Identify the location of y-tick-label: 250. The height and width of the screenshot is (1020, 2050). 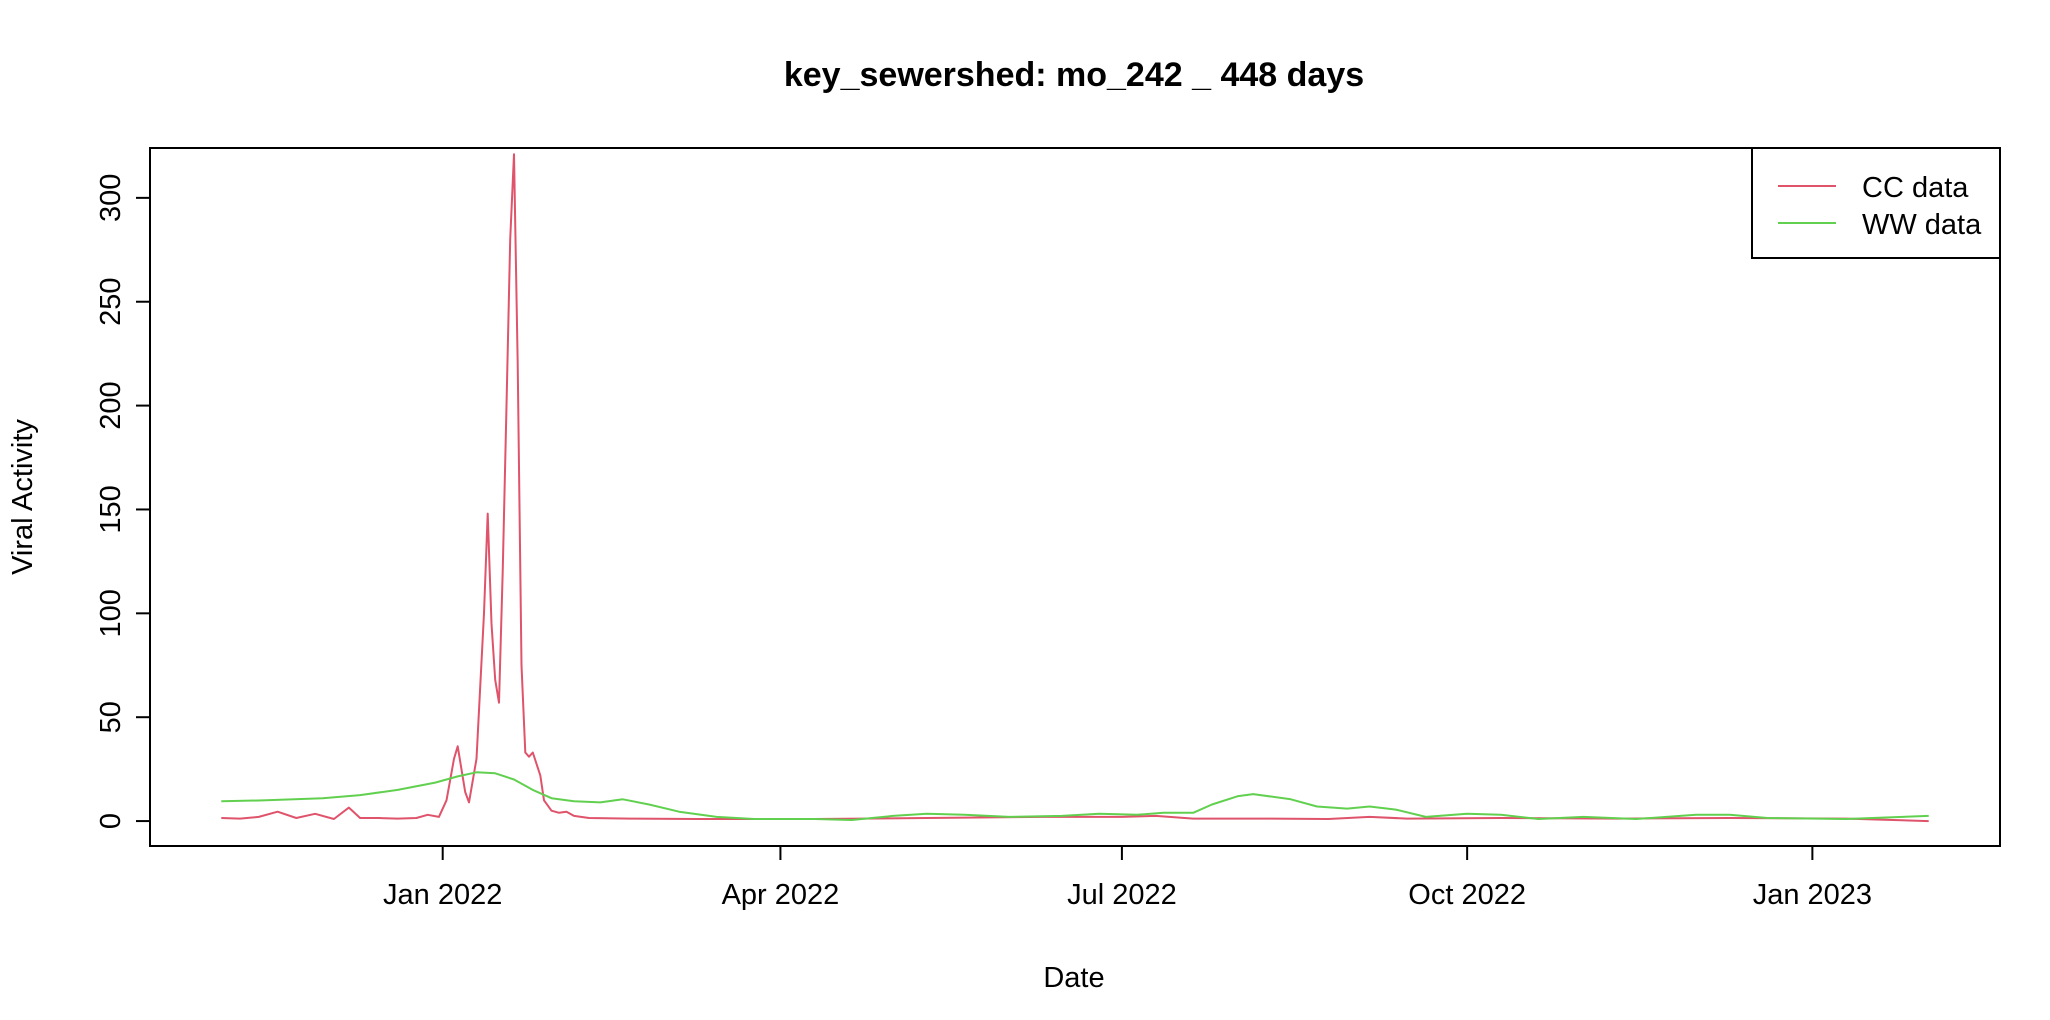
(111, 302).